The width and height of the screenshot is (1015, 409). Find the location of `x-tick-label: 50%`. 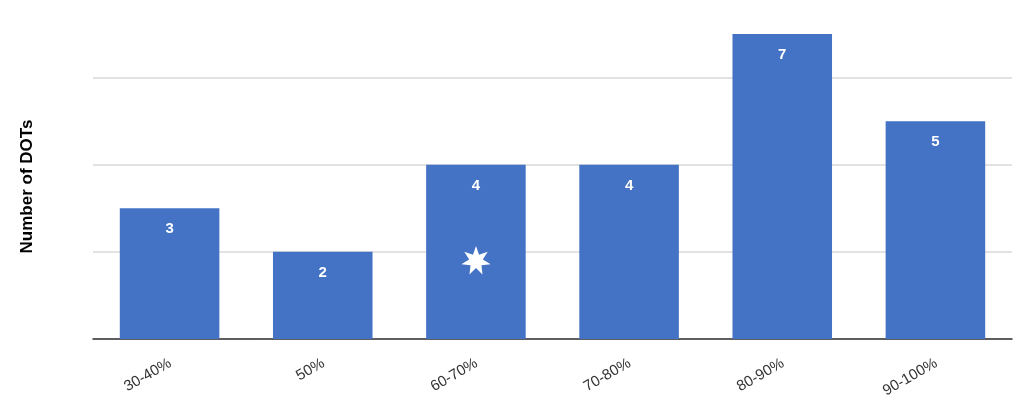

x-tick-label: 50% is located at coordinates (309, 368).